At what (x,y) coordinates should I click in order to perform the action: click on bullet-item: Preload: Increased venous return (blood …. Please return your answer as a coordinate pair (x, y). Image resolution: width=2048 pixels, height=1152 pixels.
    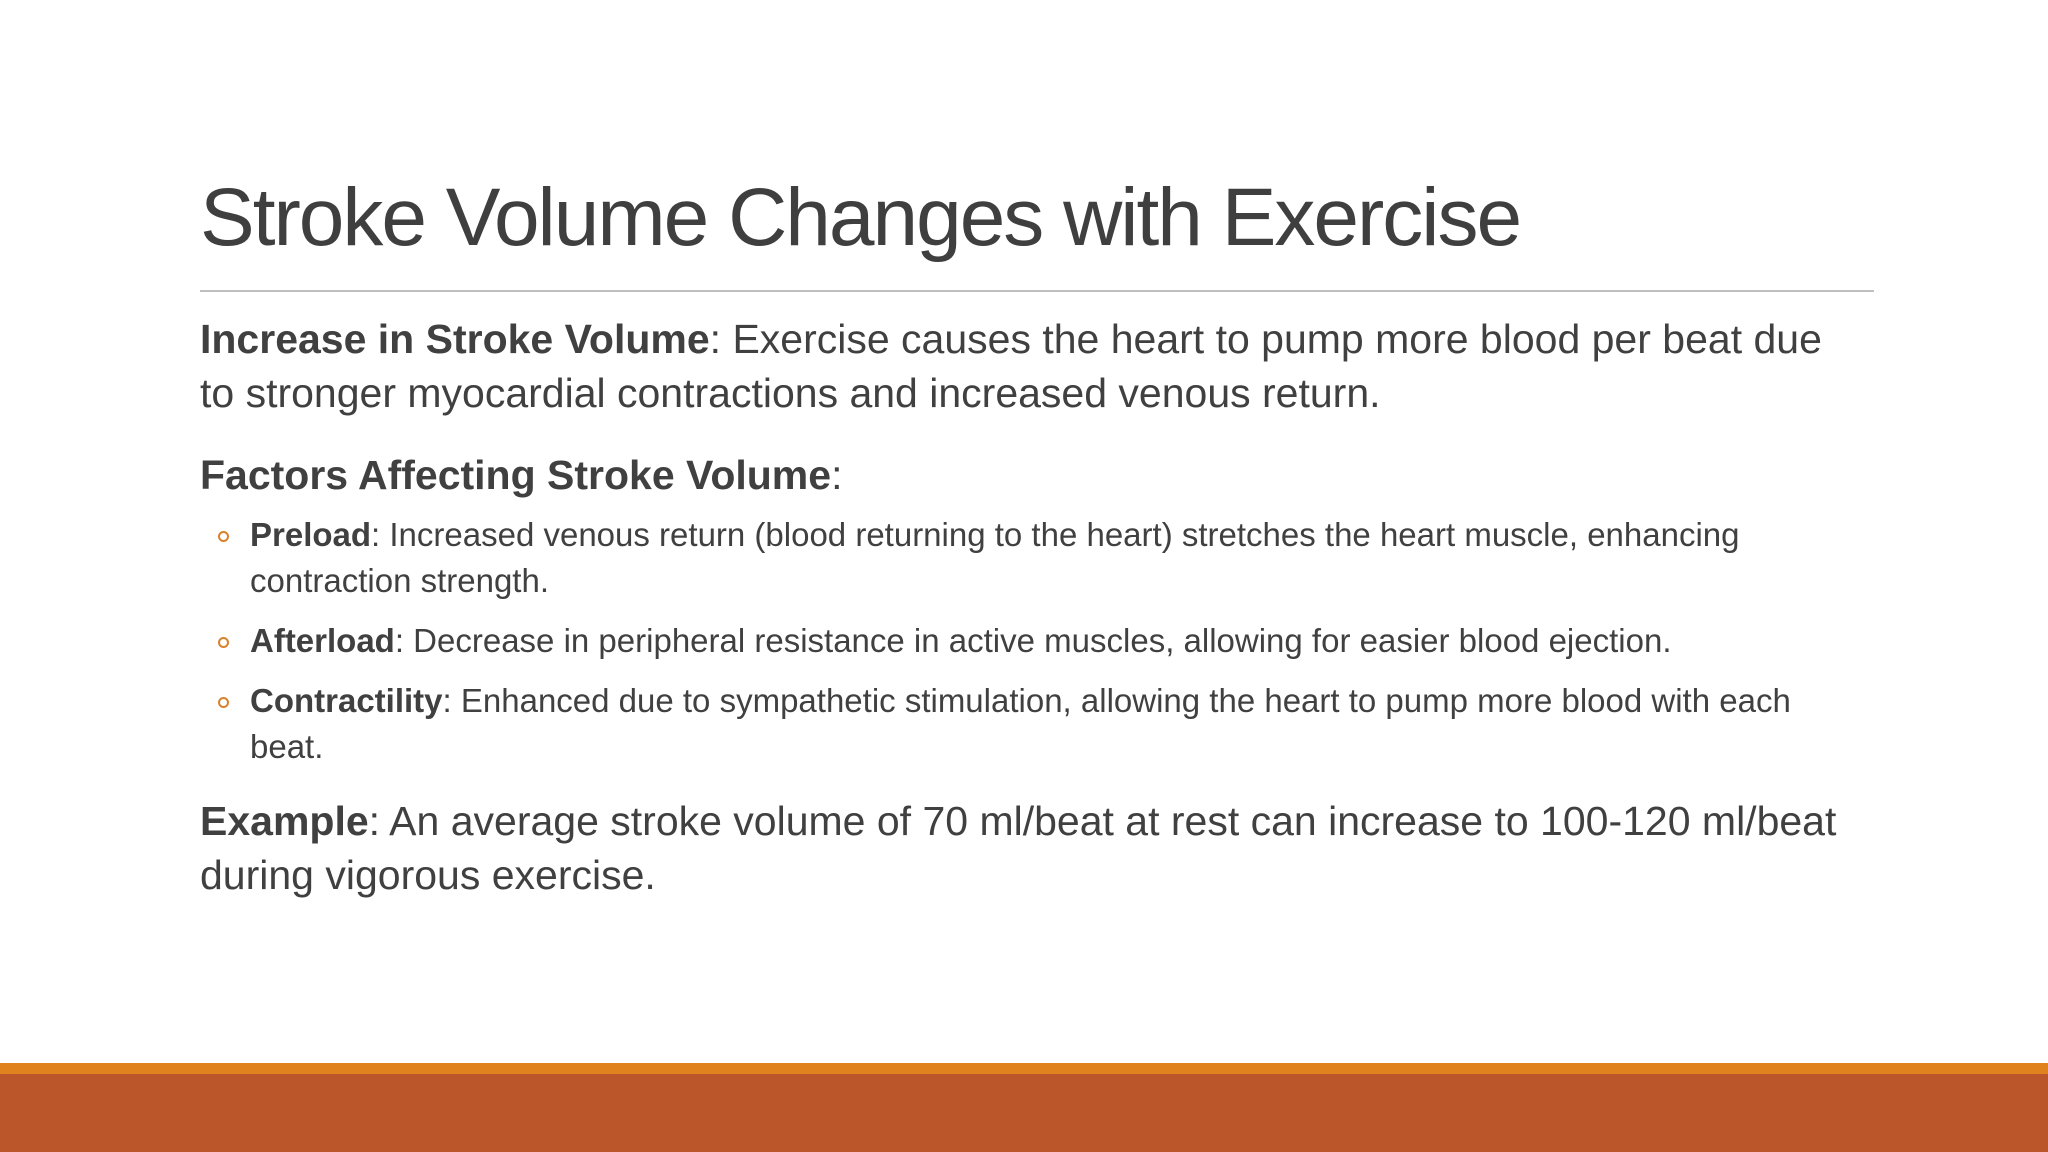
    Looking at the image, I should click on (1025, 558).